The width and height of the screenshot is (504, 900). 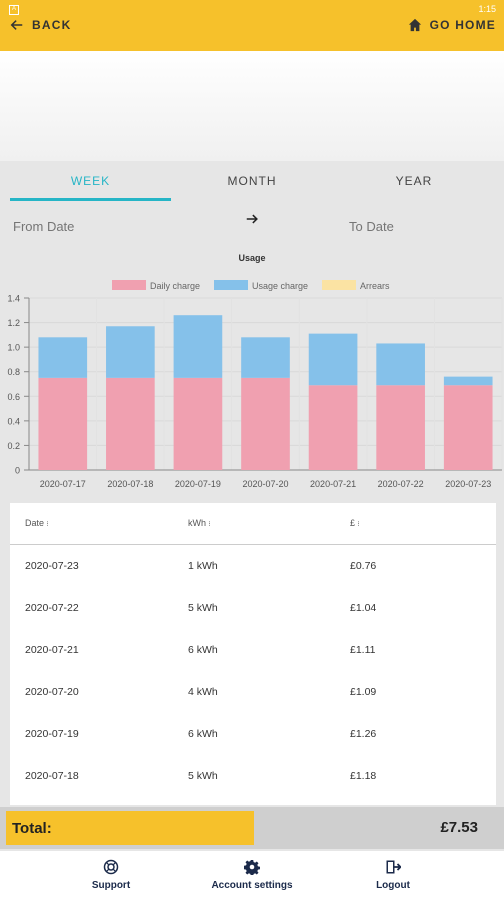 I want to click on x-tick-label: 2020-07-18, so click(x=130, y=484).